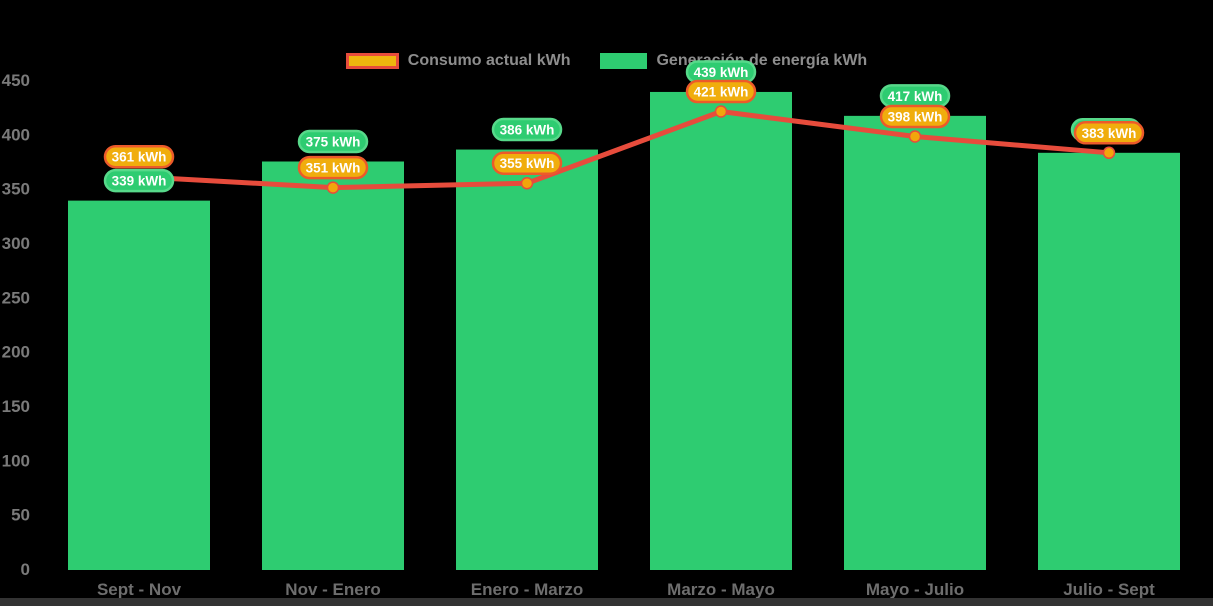 The height and width of the screenshot is (606, 1213). I want to click on value-badge-consumo-label: 351 kWh, so click(333, 168).